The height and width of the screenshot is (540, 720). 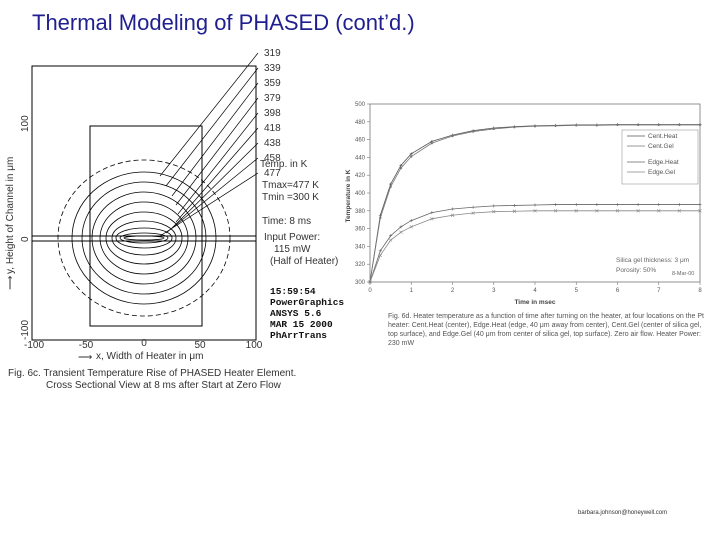 What do you see at coordinates (25, 123) in the screenshot?
I see `y-tick-label: 100` at bounding box center [25, 123].